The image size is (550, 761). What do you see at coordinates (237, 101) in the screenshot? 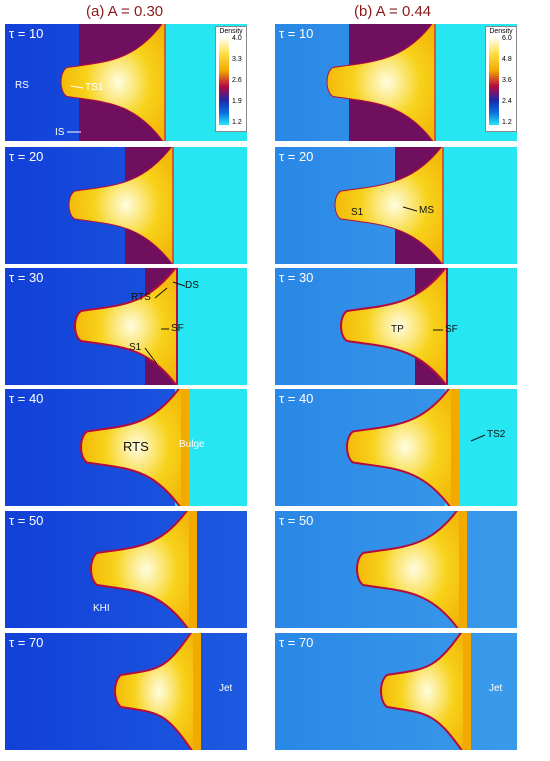
I see `colorbar-tick: 1.9` at bounding box center [237, 101].